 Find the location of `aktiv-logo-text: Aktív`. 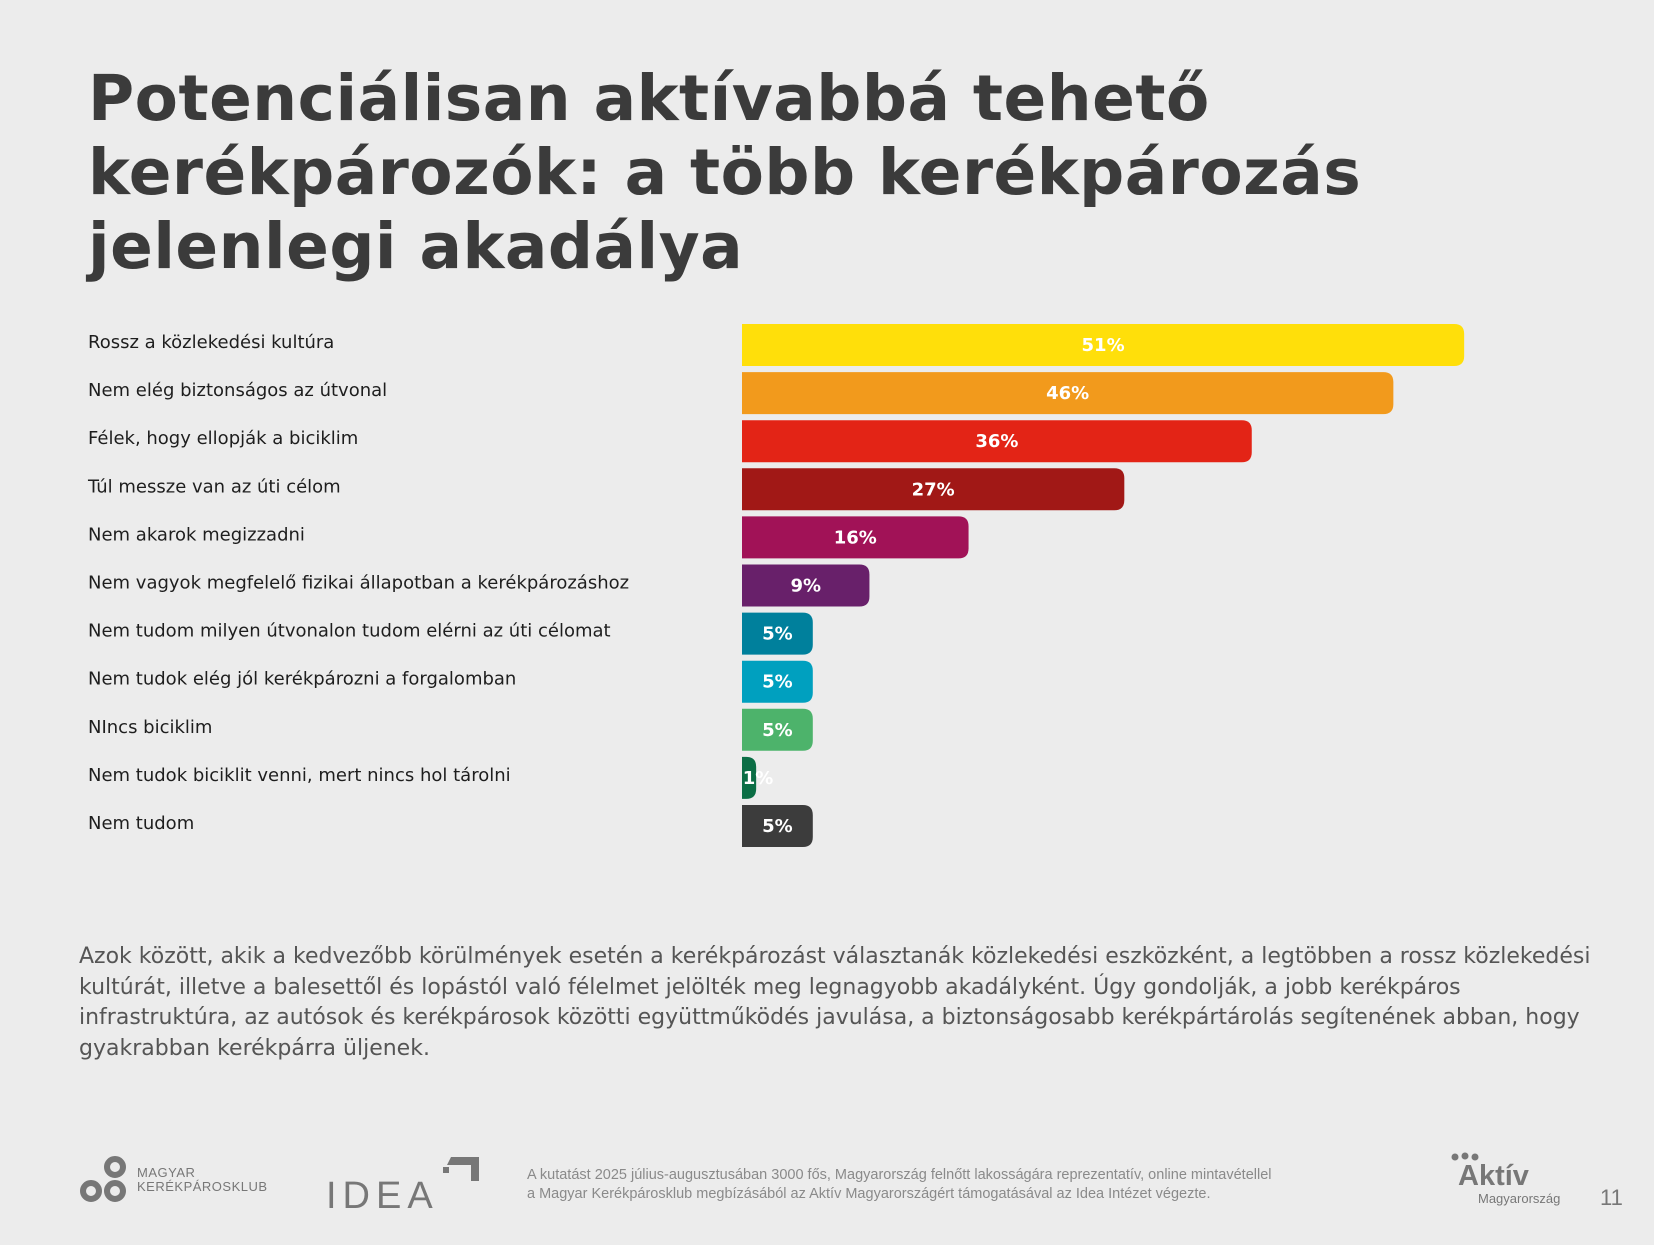

aktiv-logo-text: Aktív is located at coordinates (1493, 1176).